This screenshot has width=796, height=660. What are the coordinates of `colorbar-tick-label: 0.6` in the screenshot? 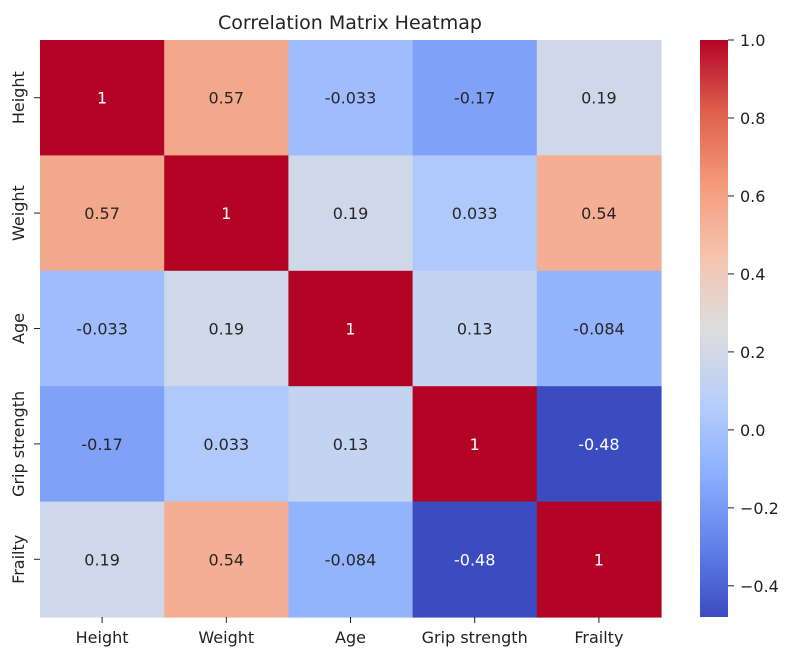 It's located at (752, 196).